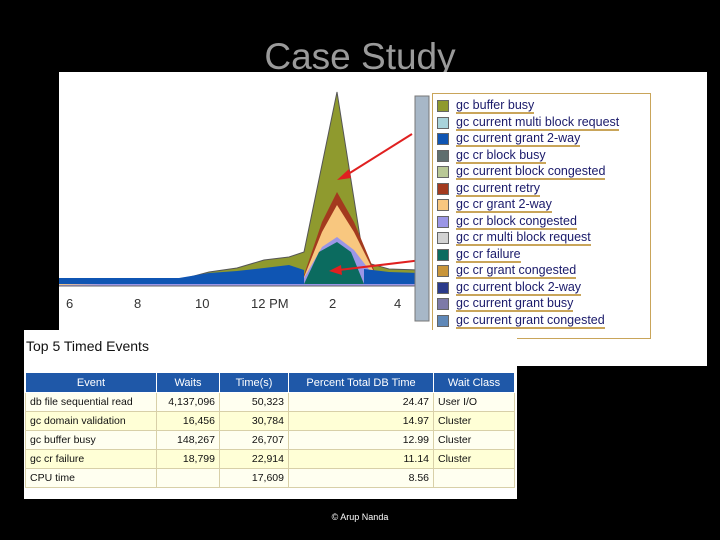 This screenshot has width=720, height=540. I want to click on legend-item: gc current grant busy, so click(505, 303).